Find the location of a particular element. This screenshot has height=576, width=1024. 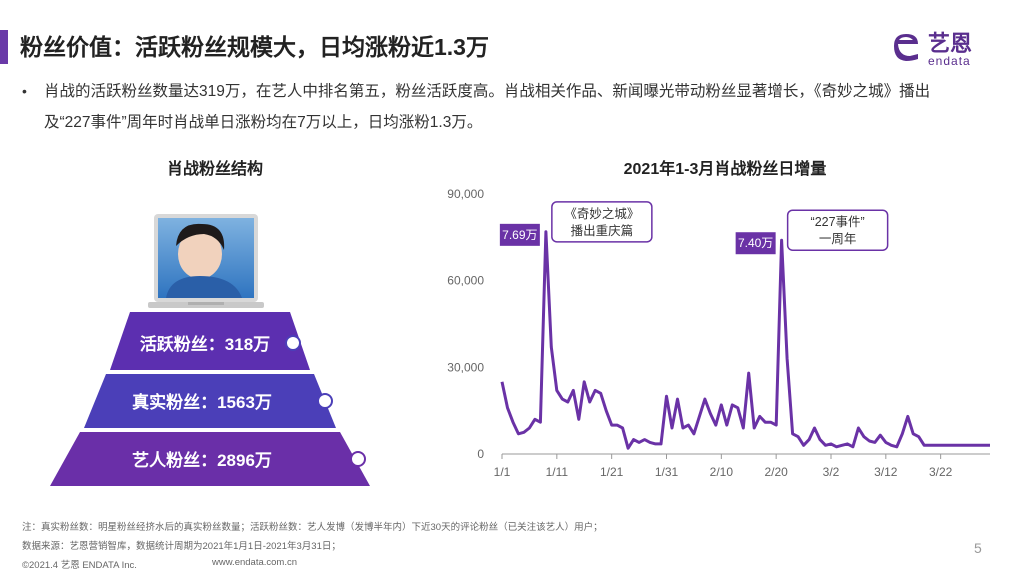

pyramid-level-active is located at coordinates (210, 341).